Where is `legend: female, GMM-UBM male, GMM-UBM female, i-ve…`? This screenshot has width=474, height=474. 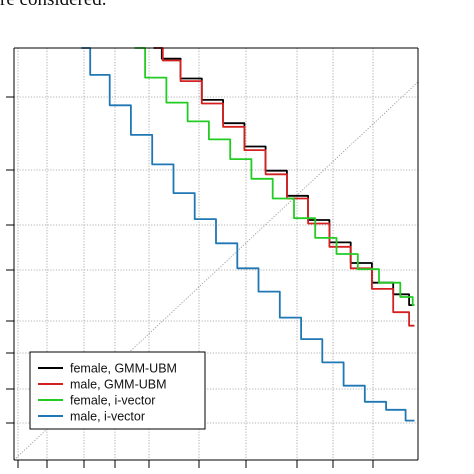 legend: female, GMM-UBM male, GMM-UBM female, i-ve… is located at coordinates (117, 390).